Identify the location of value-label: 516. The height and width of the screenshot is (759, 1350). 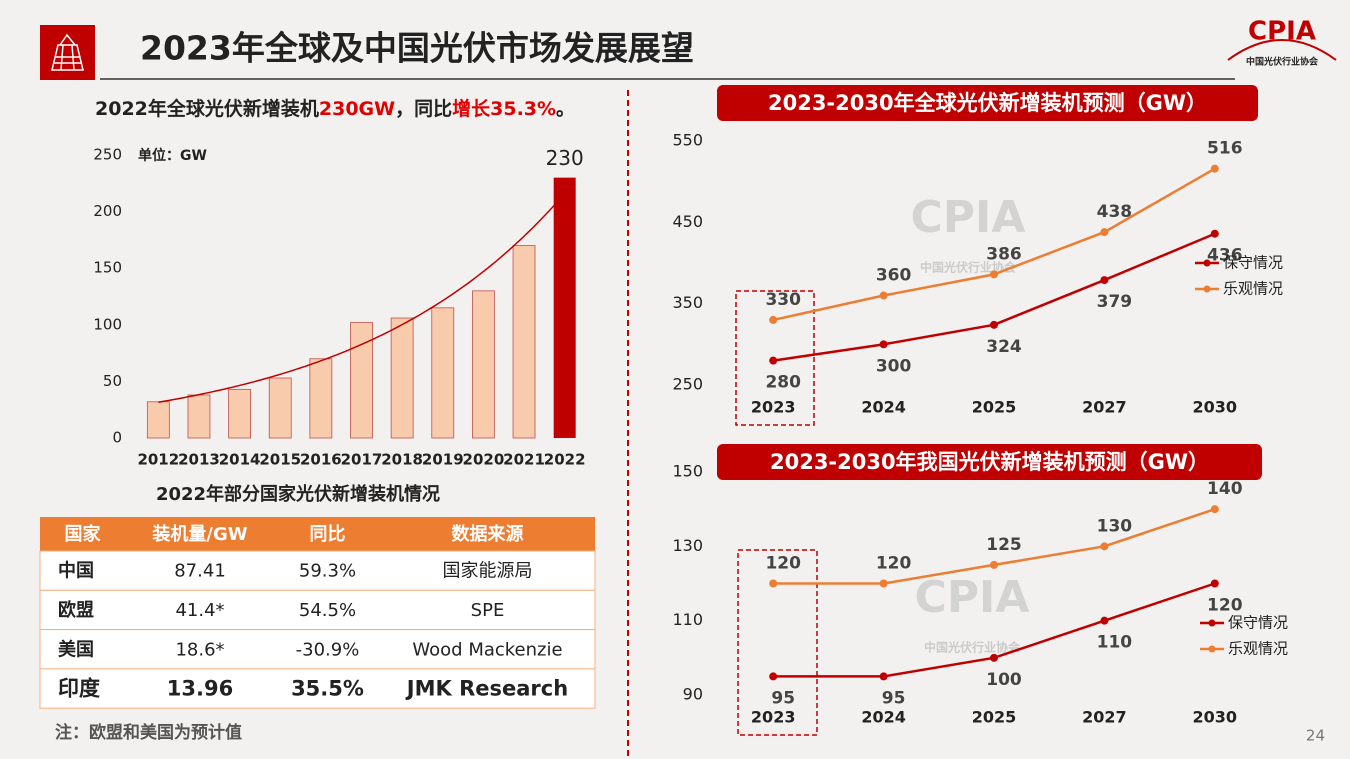
(1225, 149).